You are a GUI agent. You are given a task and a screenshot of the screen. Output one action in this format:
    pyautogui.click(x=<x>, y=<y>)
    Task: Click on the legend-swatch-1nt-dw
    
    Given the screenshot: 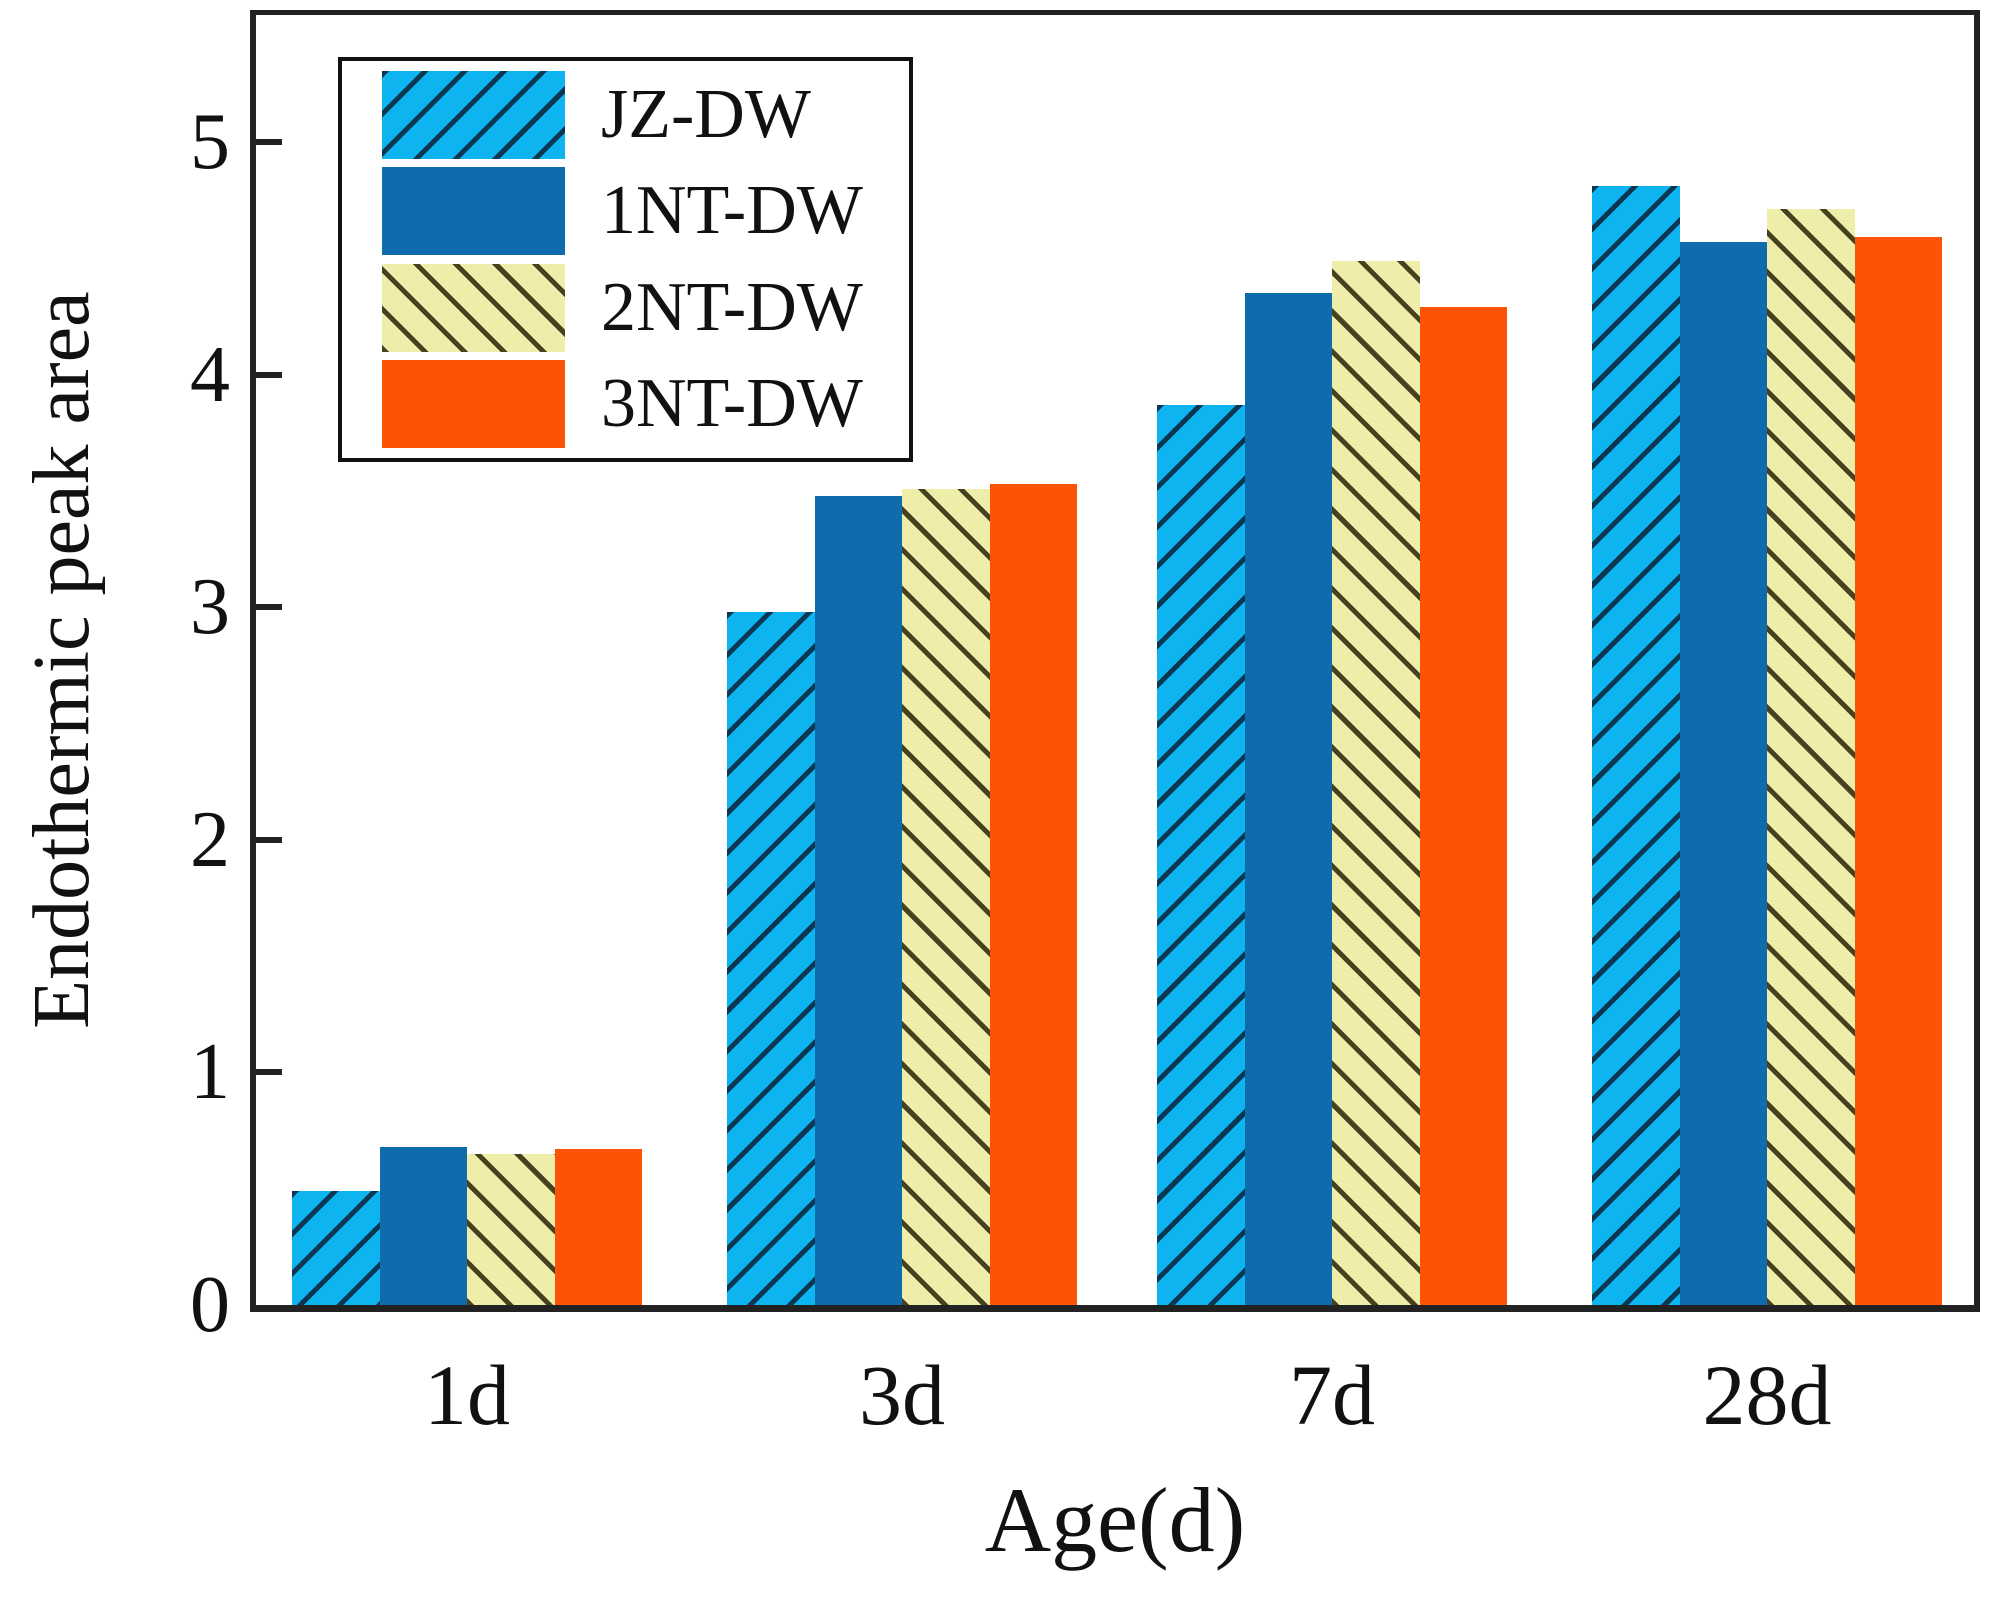 What is the action you would take?
    pyautogui.click(x=473, y=211)
    